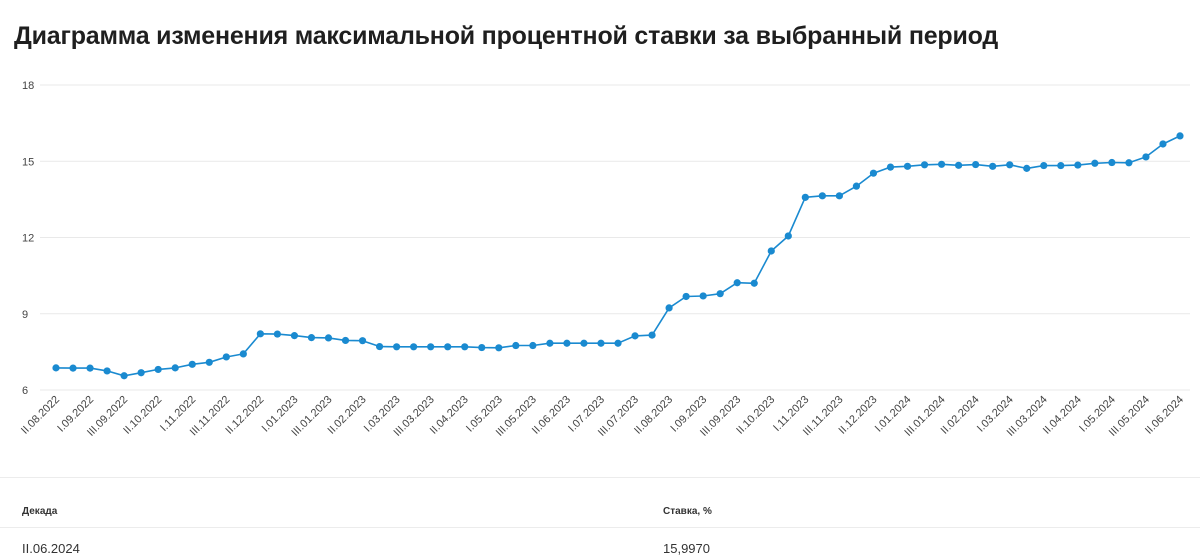 This screenshot has width=1200, height=556. I want to click on y-tick-label: 9, so click(25, 315).